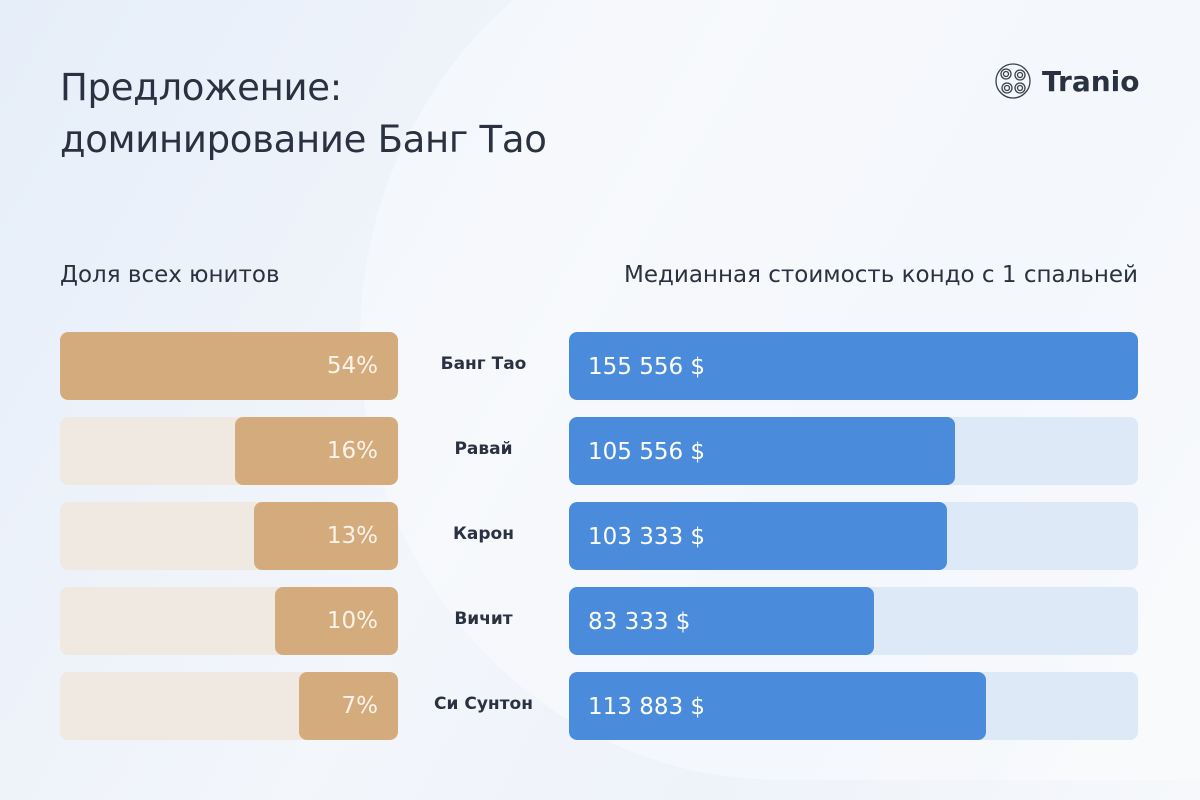  What do you see at coordinates (352, 536) in the screenshot?
I see `share-label: 13%` at bounding box center [352, 536].